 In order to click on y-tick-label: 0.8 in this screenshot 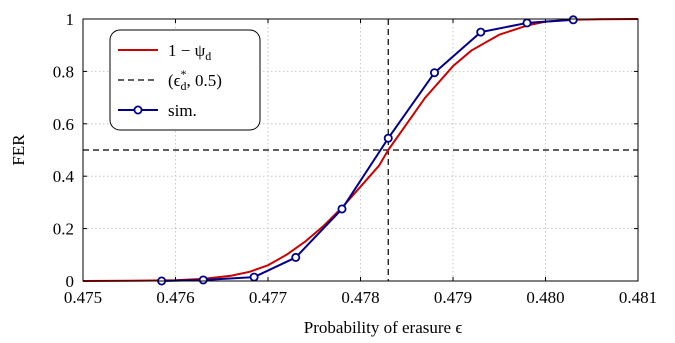, I will do `click(63, 71)`.